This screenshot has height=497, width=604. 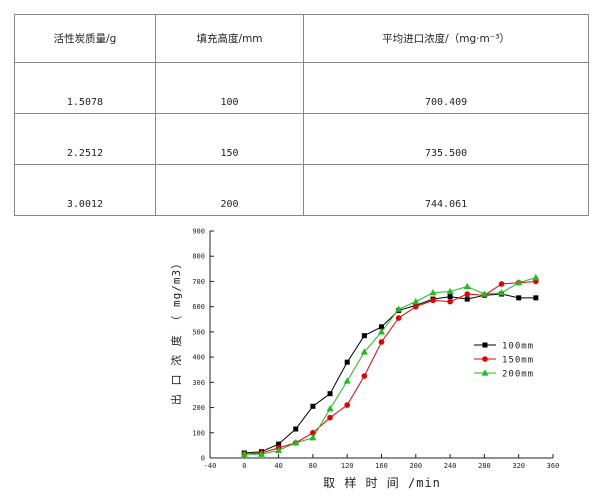 I want to click on table-cell: 100, so click(x=229, y=88).